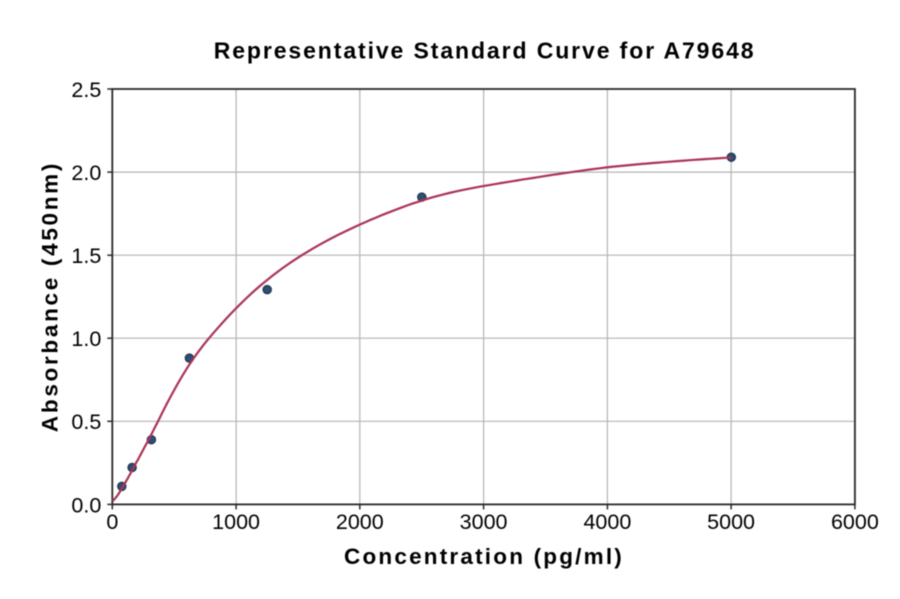  Describe the element at coordinates (236, 522) in the screenshot. I see `svg-text: 1000` at that location.